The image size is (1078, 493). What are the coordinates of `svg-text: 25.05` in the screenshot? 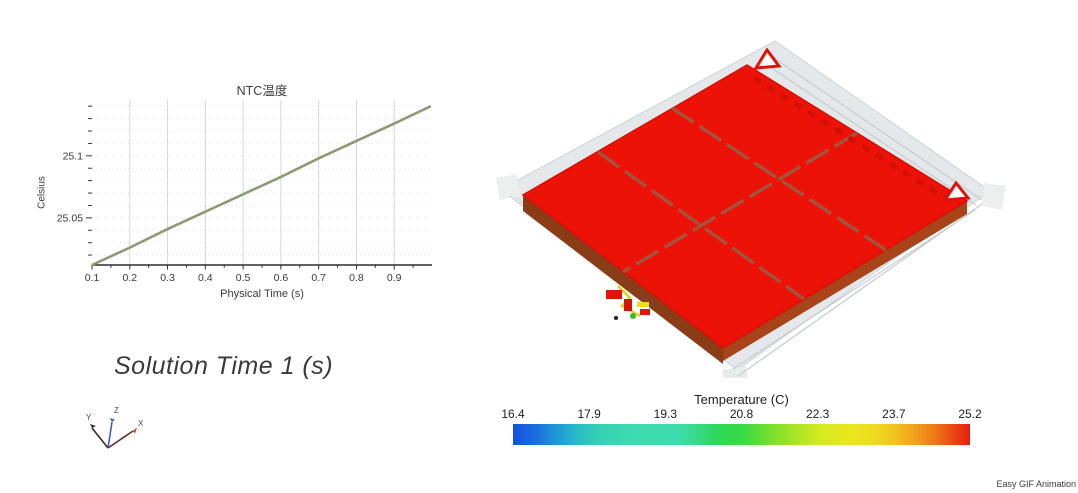 It's located at (70, 218).